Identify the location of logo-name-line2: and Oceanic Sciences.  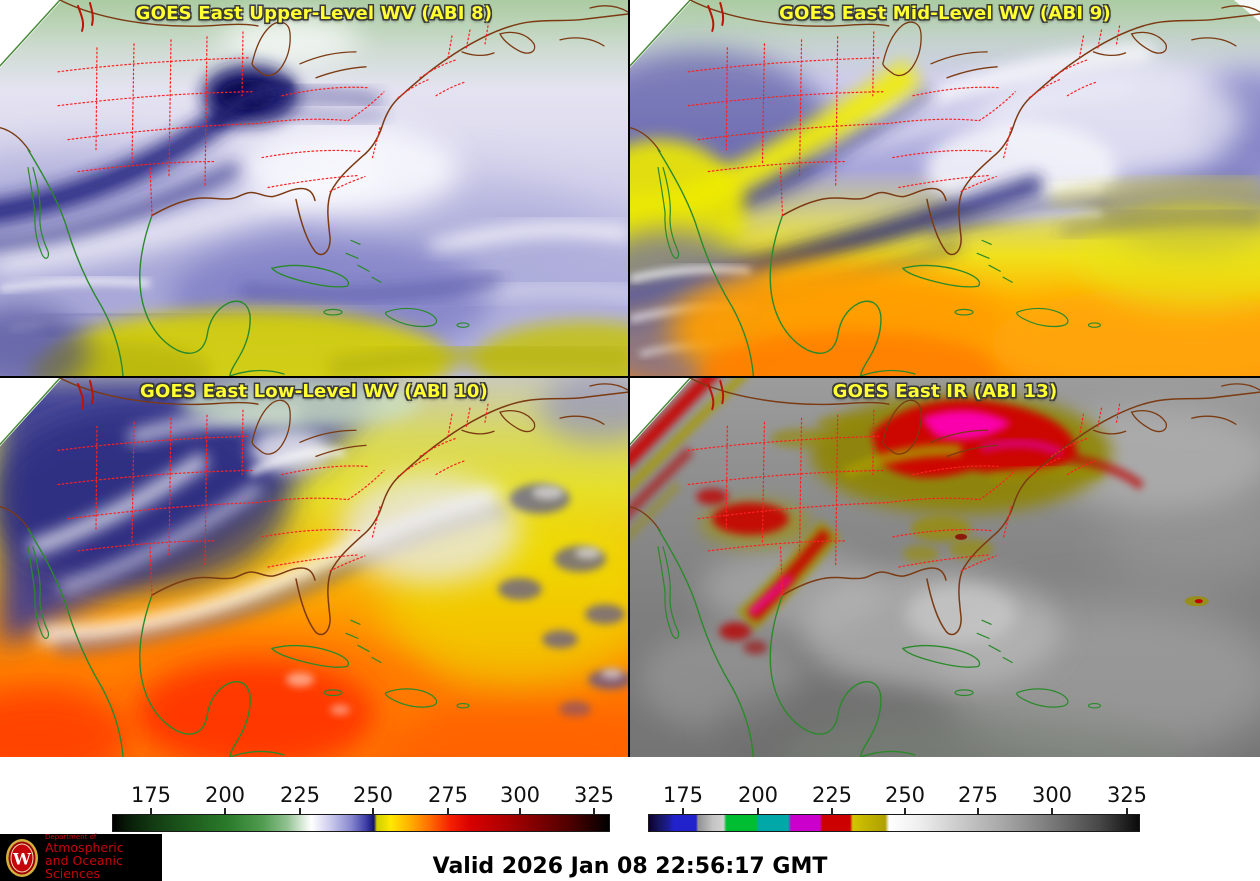
(84, 867).